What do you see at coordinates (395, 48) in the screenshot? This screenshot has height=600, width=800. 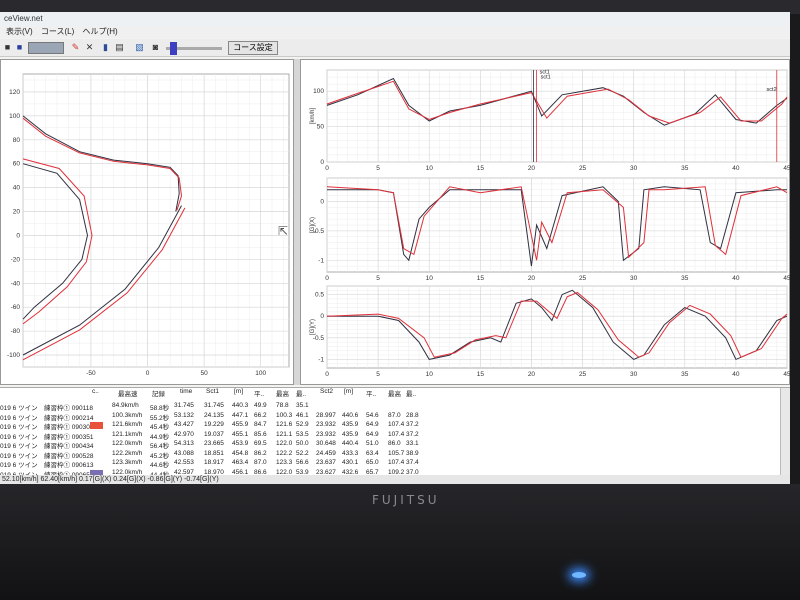 I see `toolbar: ■ ■ ✎ ✕ ▮ ▤ ▧ ◙ コース設定` at bounding box center [395, 48].